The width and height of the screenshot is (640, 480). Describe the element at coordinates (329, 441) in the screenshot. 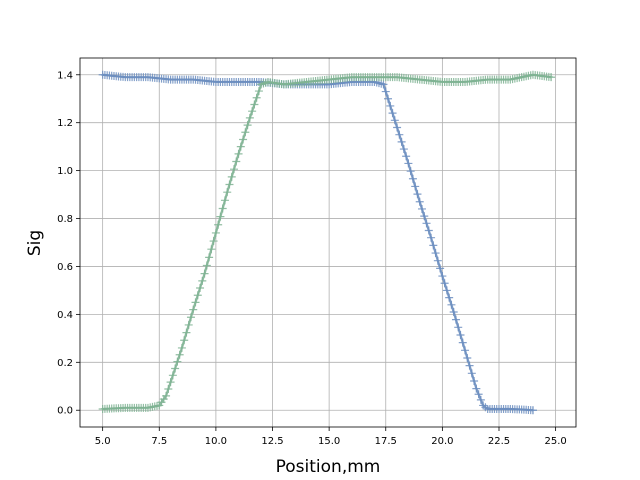

I see `x-tick-label: 15.0` at that location.